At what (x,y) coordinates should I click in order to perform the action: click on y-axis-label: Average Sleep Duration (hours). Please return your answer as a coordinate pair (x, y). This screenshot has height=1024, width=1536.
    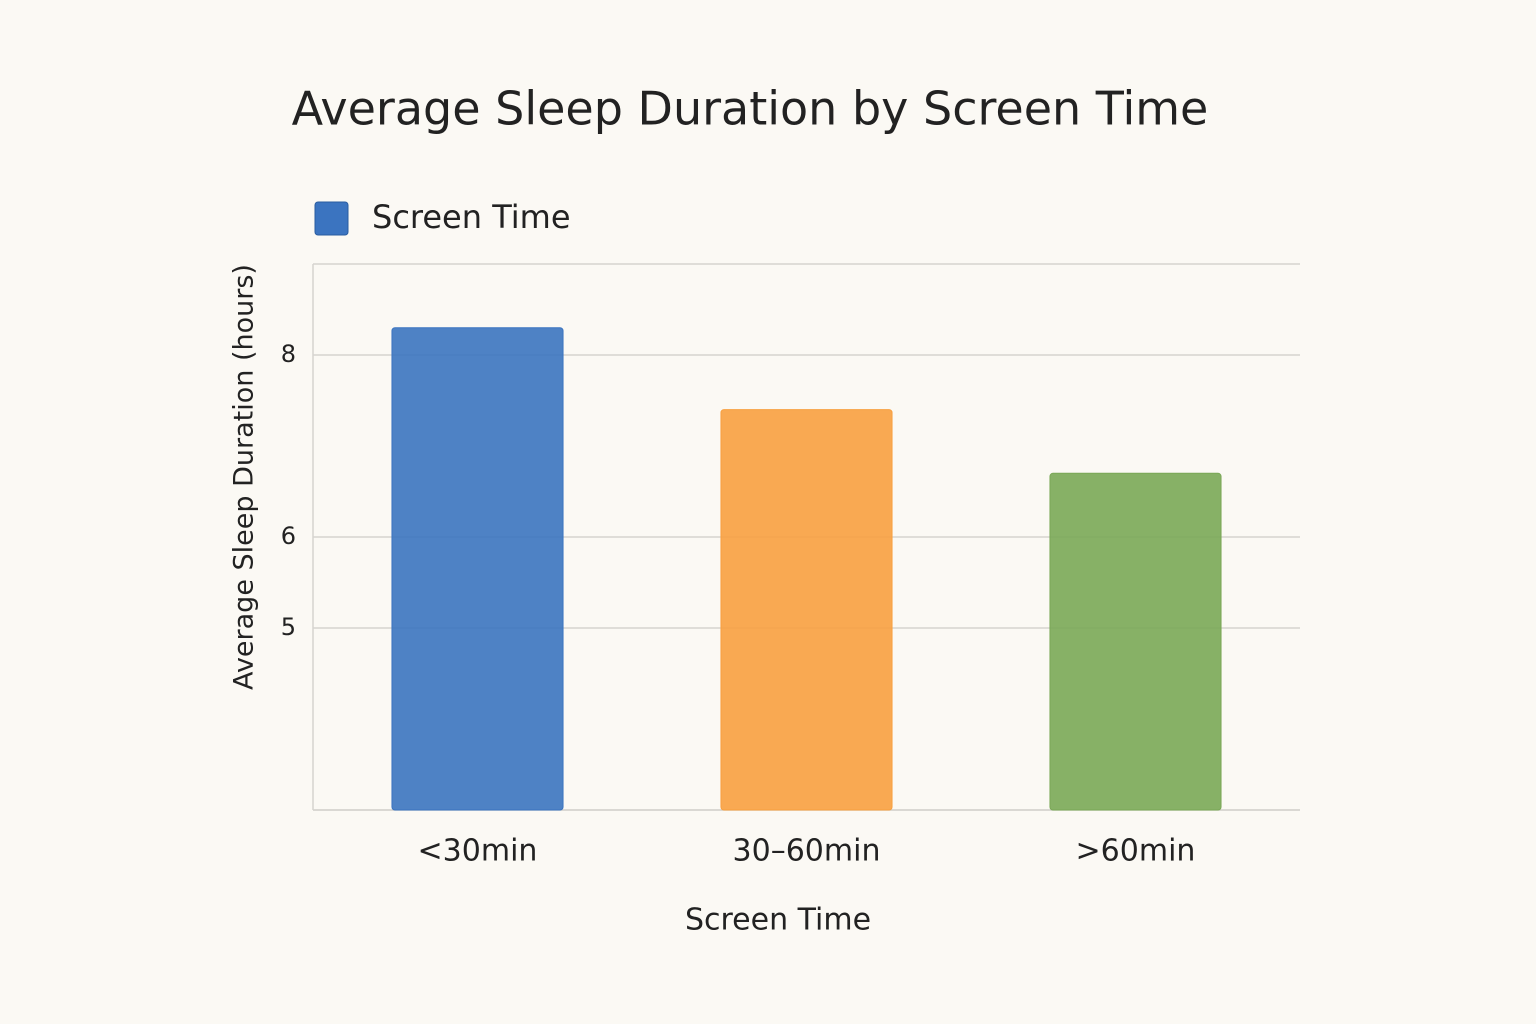
    Looking at the image, I should click on (244, 477).